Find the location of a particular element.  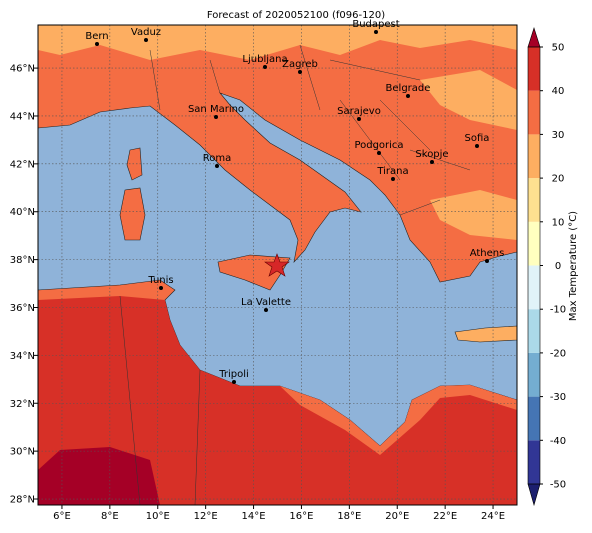

colorbar-tick-label: 30 is located at coordinates (558, 135).